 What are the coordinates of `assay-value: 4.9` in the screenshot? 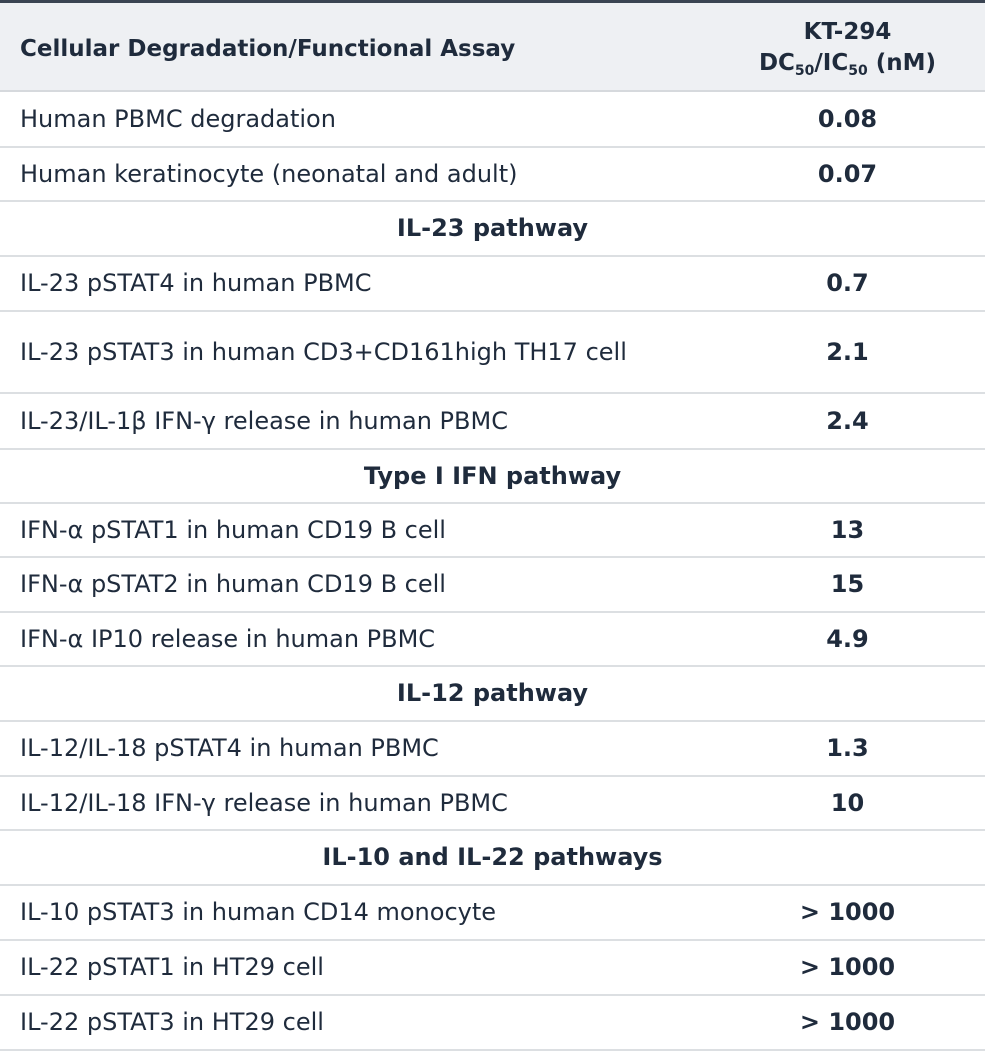 It's located at (847, 639).